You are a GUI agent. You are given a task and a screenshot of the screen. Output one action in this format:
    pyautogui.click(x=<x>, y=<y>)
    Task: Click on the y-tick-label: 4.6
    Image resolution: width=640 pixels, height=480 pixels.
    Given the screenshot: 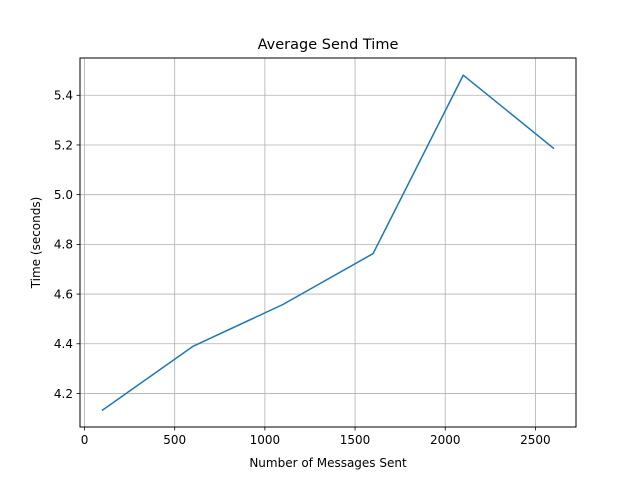 What is the action you would take?
    pyautogui.click(x=63, y=294)
    